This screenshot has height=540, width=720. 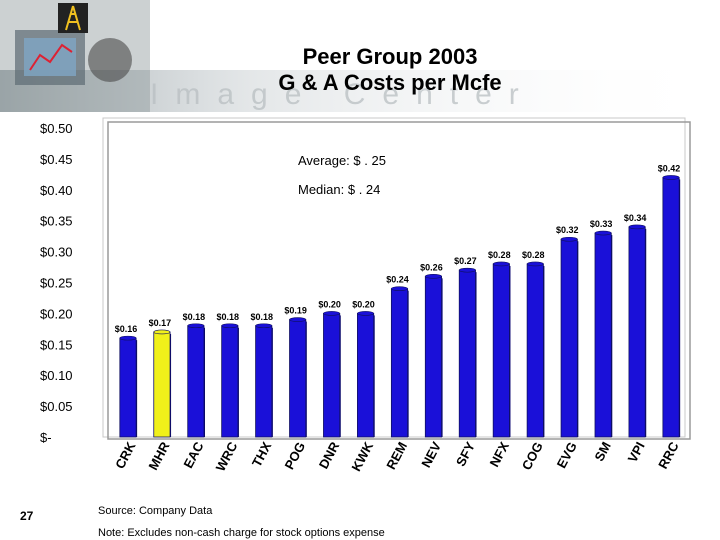 I want to click on monitor-screen, so click(x=50, y=57).